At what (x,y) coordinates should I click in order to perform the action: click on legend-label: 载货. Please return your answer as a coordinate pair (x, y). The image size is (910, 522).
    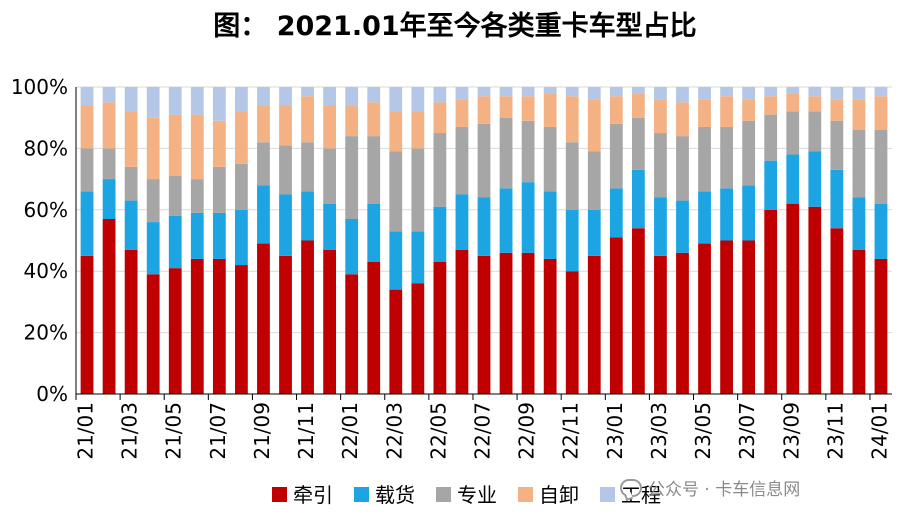
    Looking at the image, I should click on (395, 495).